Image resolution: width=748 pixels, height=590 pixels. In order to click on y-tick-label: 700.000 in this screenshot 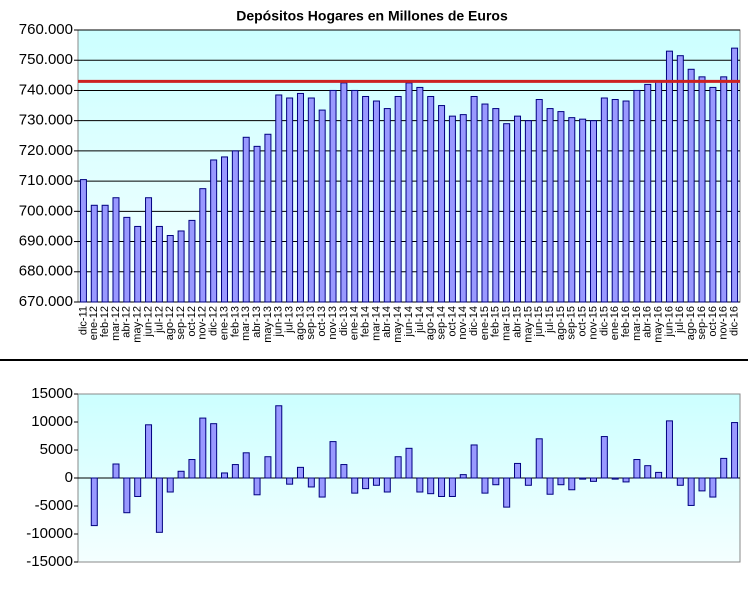, I will do `click(46, 210)`.